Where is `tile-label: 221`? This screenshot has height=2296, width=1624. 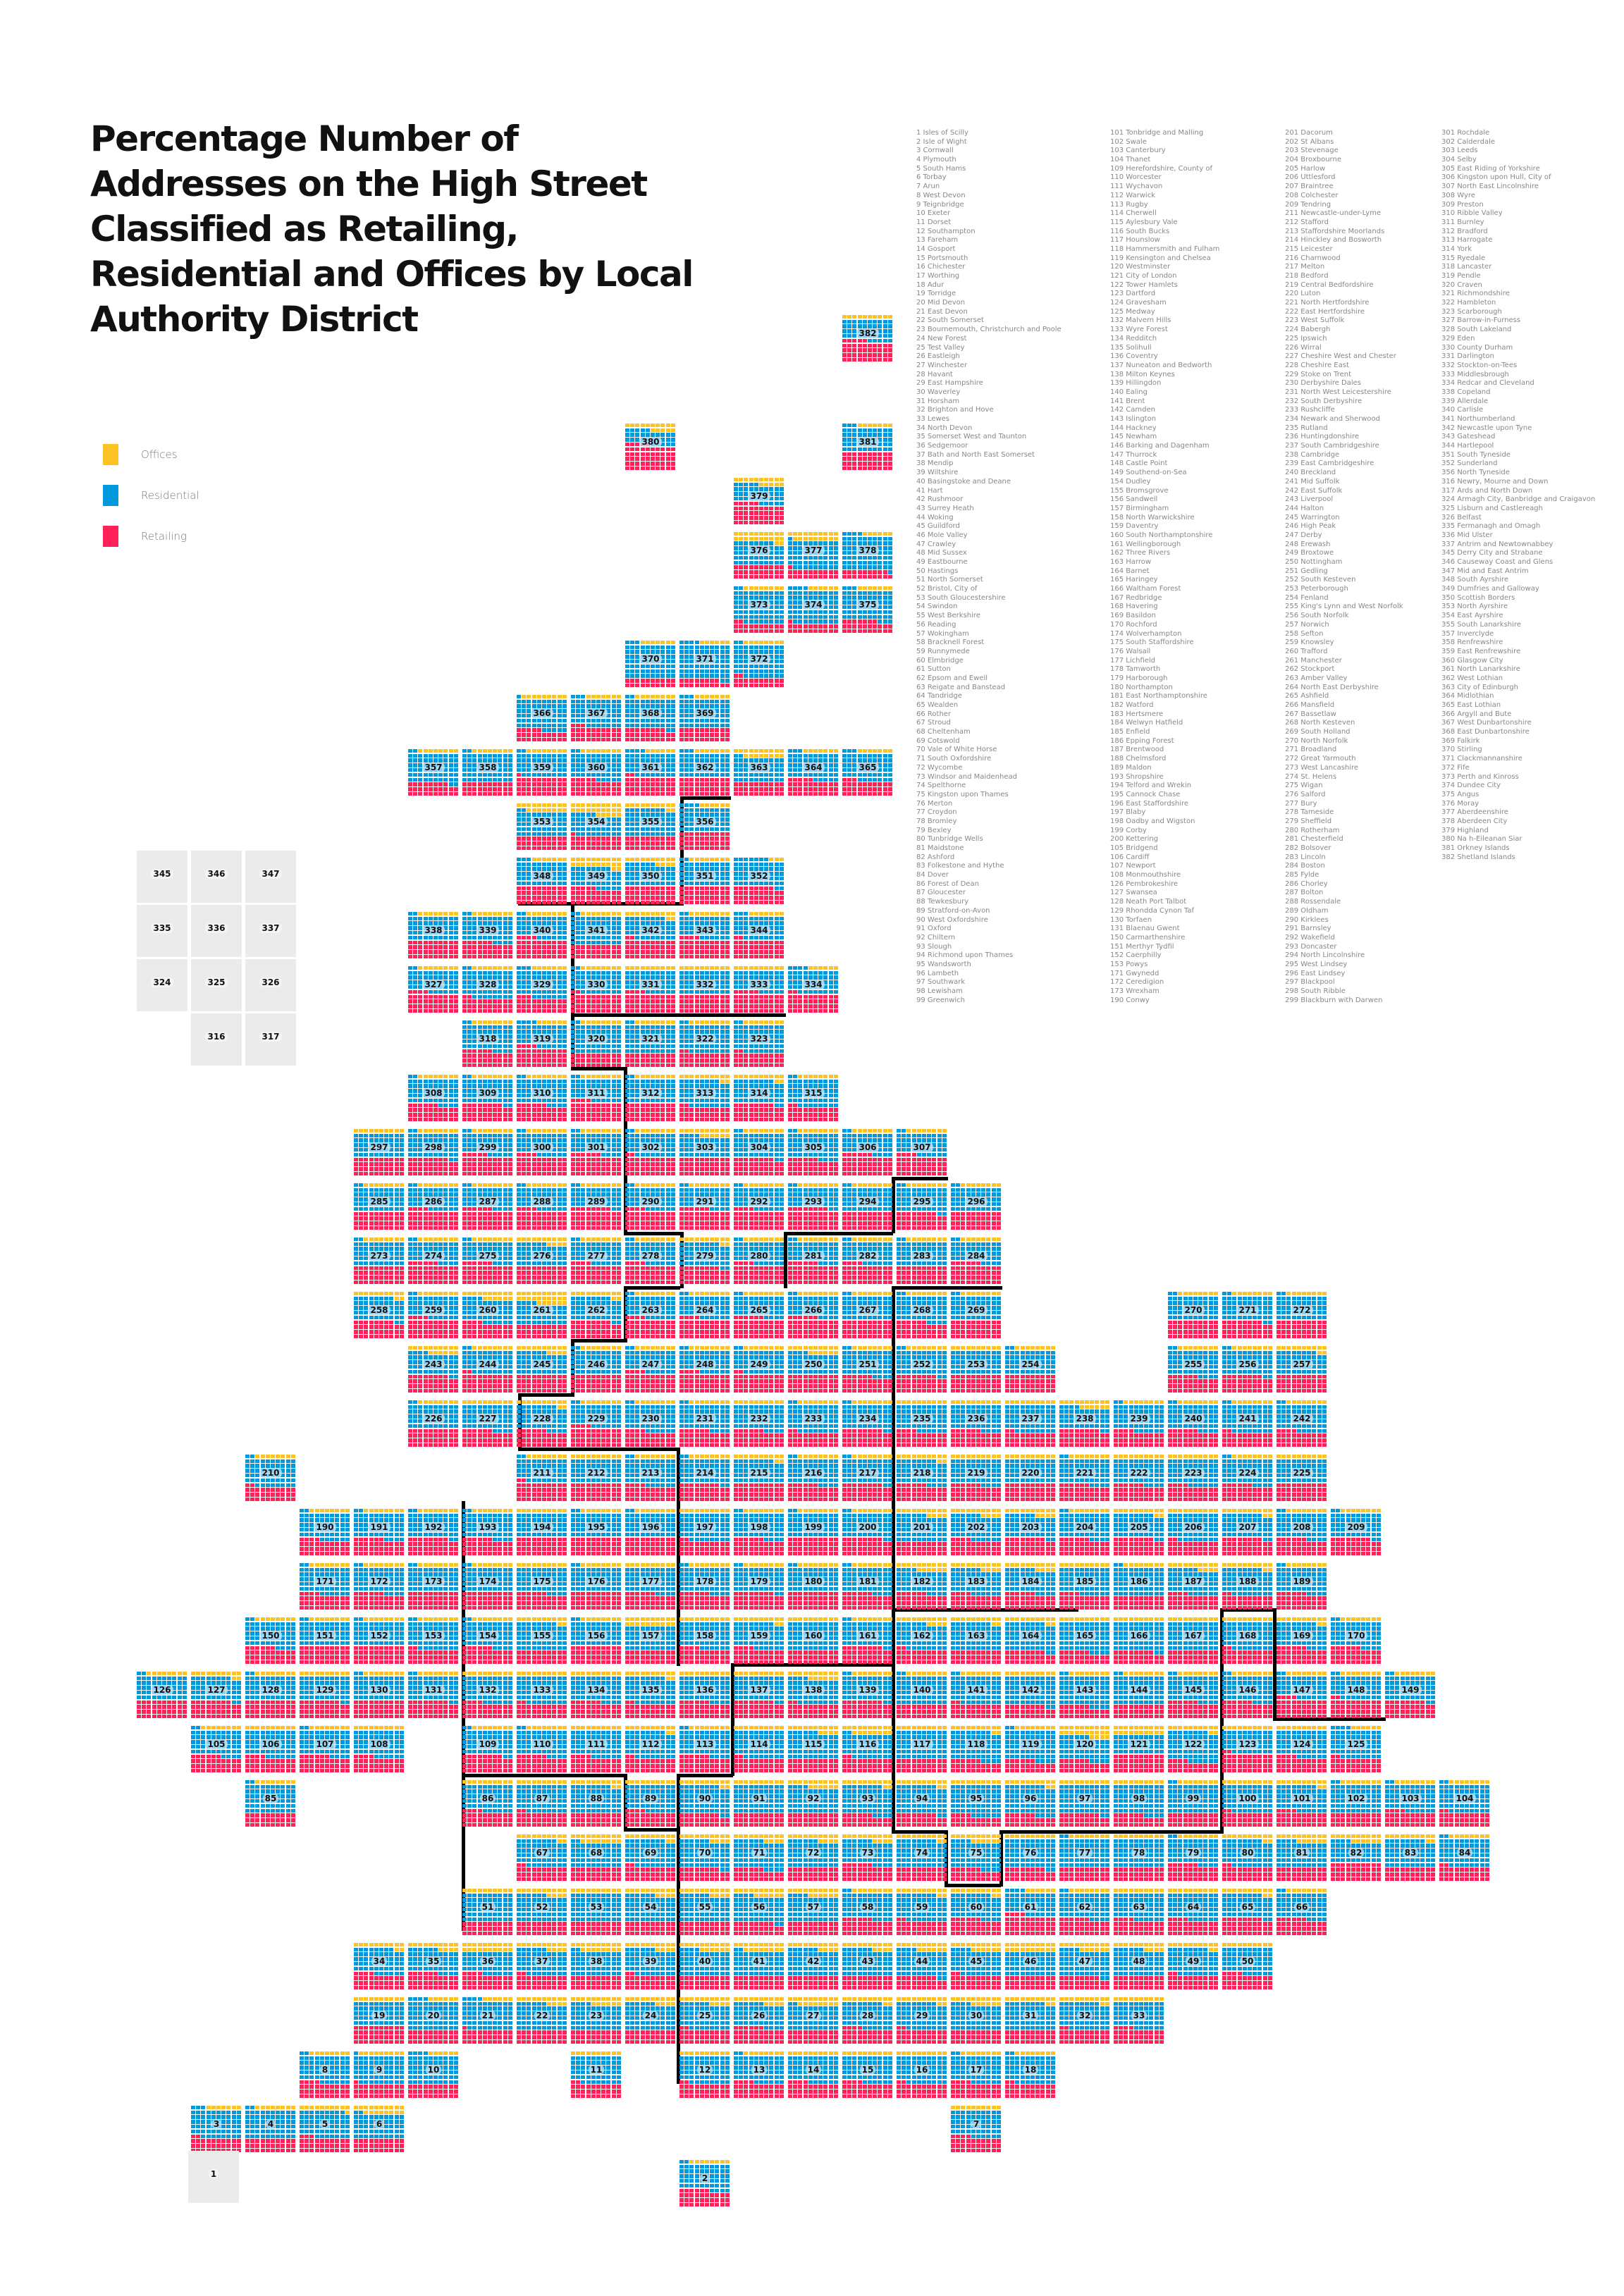
tile-label: 221 is located at coordinates (1084, 1473).